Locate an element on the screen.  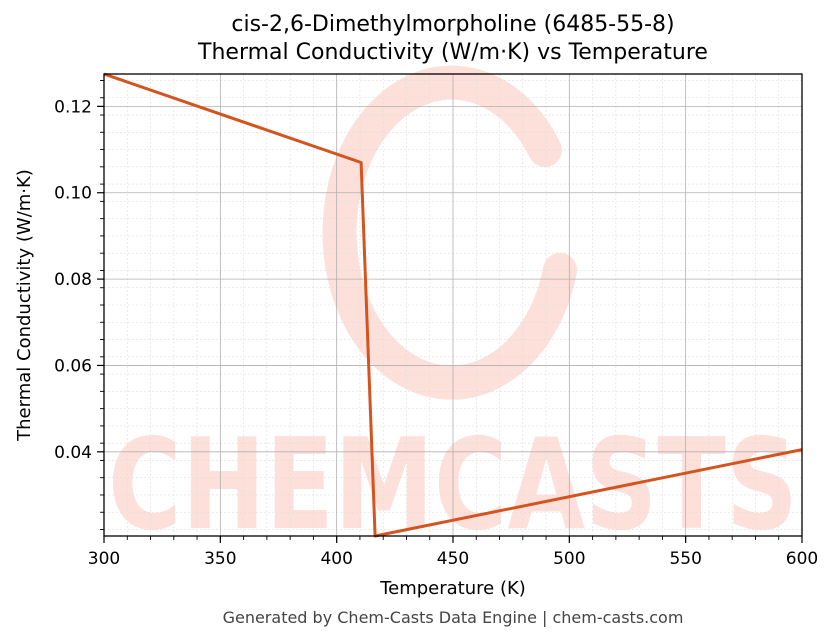
x-tick-labels: 300 350 400 450 500 550 600 is located at coordinates (453, 559).